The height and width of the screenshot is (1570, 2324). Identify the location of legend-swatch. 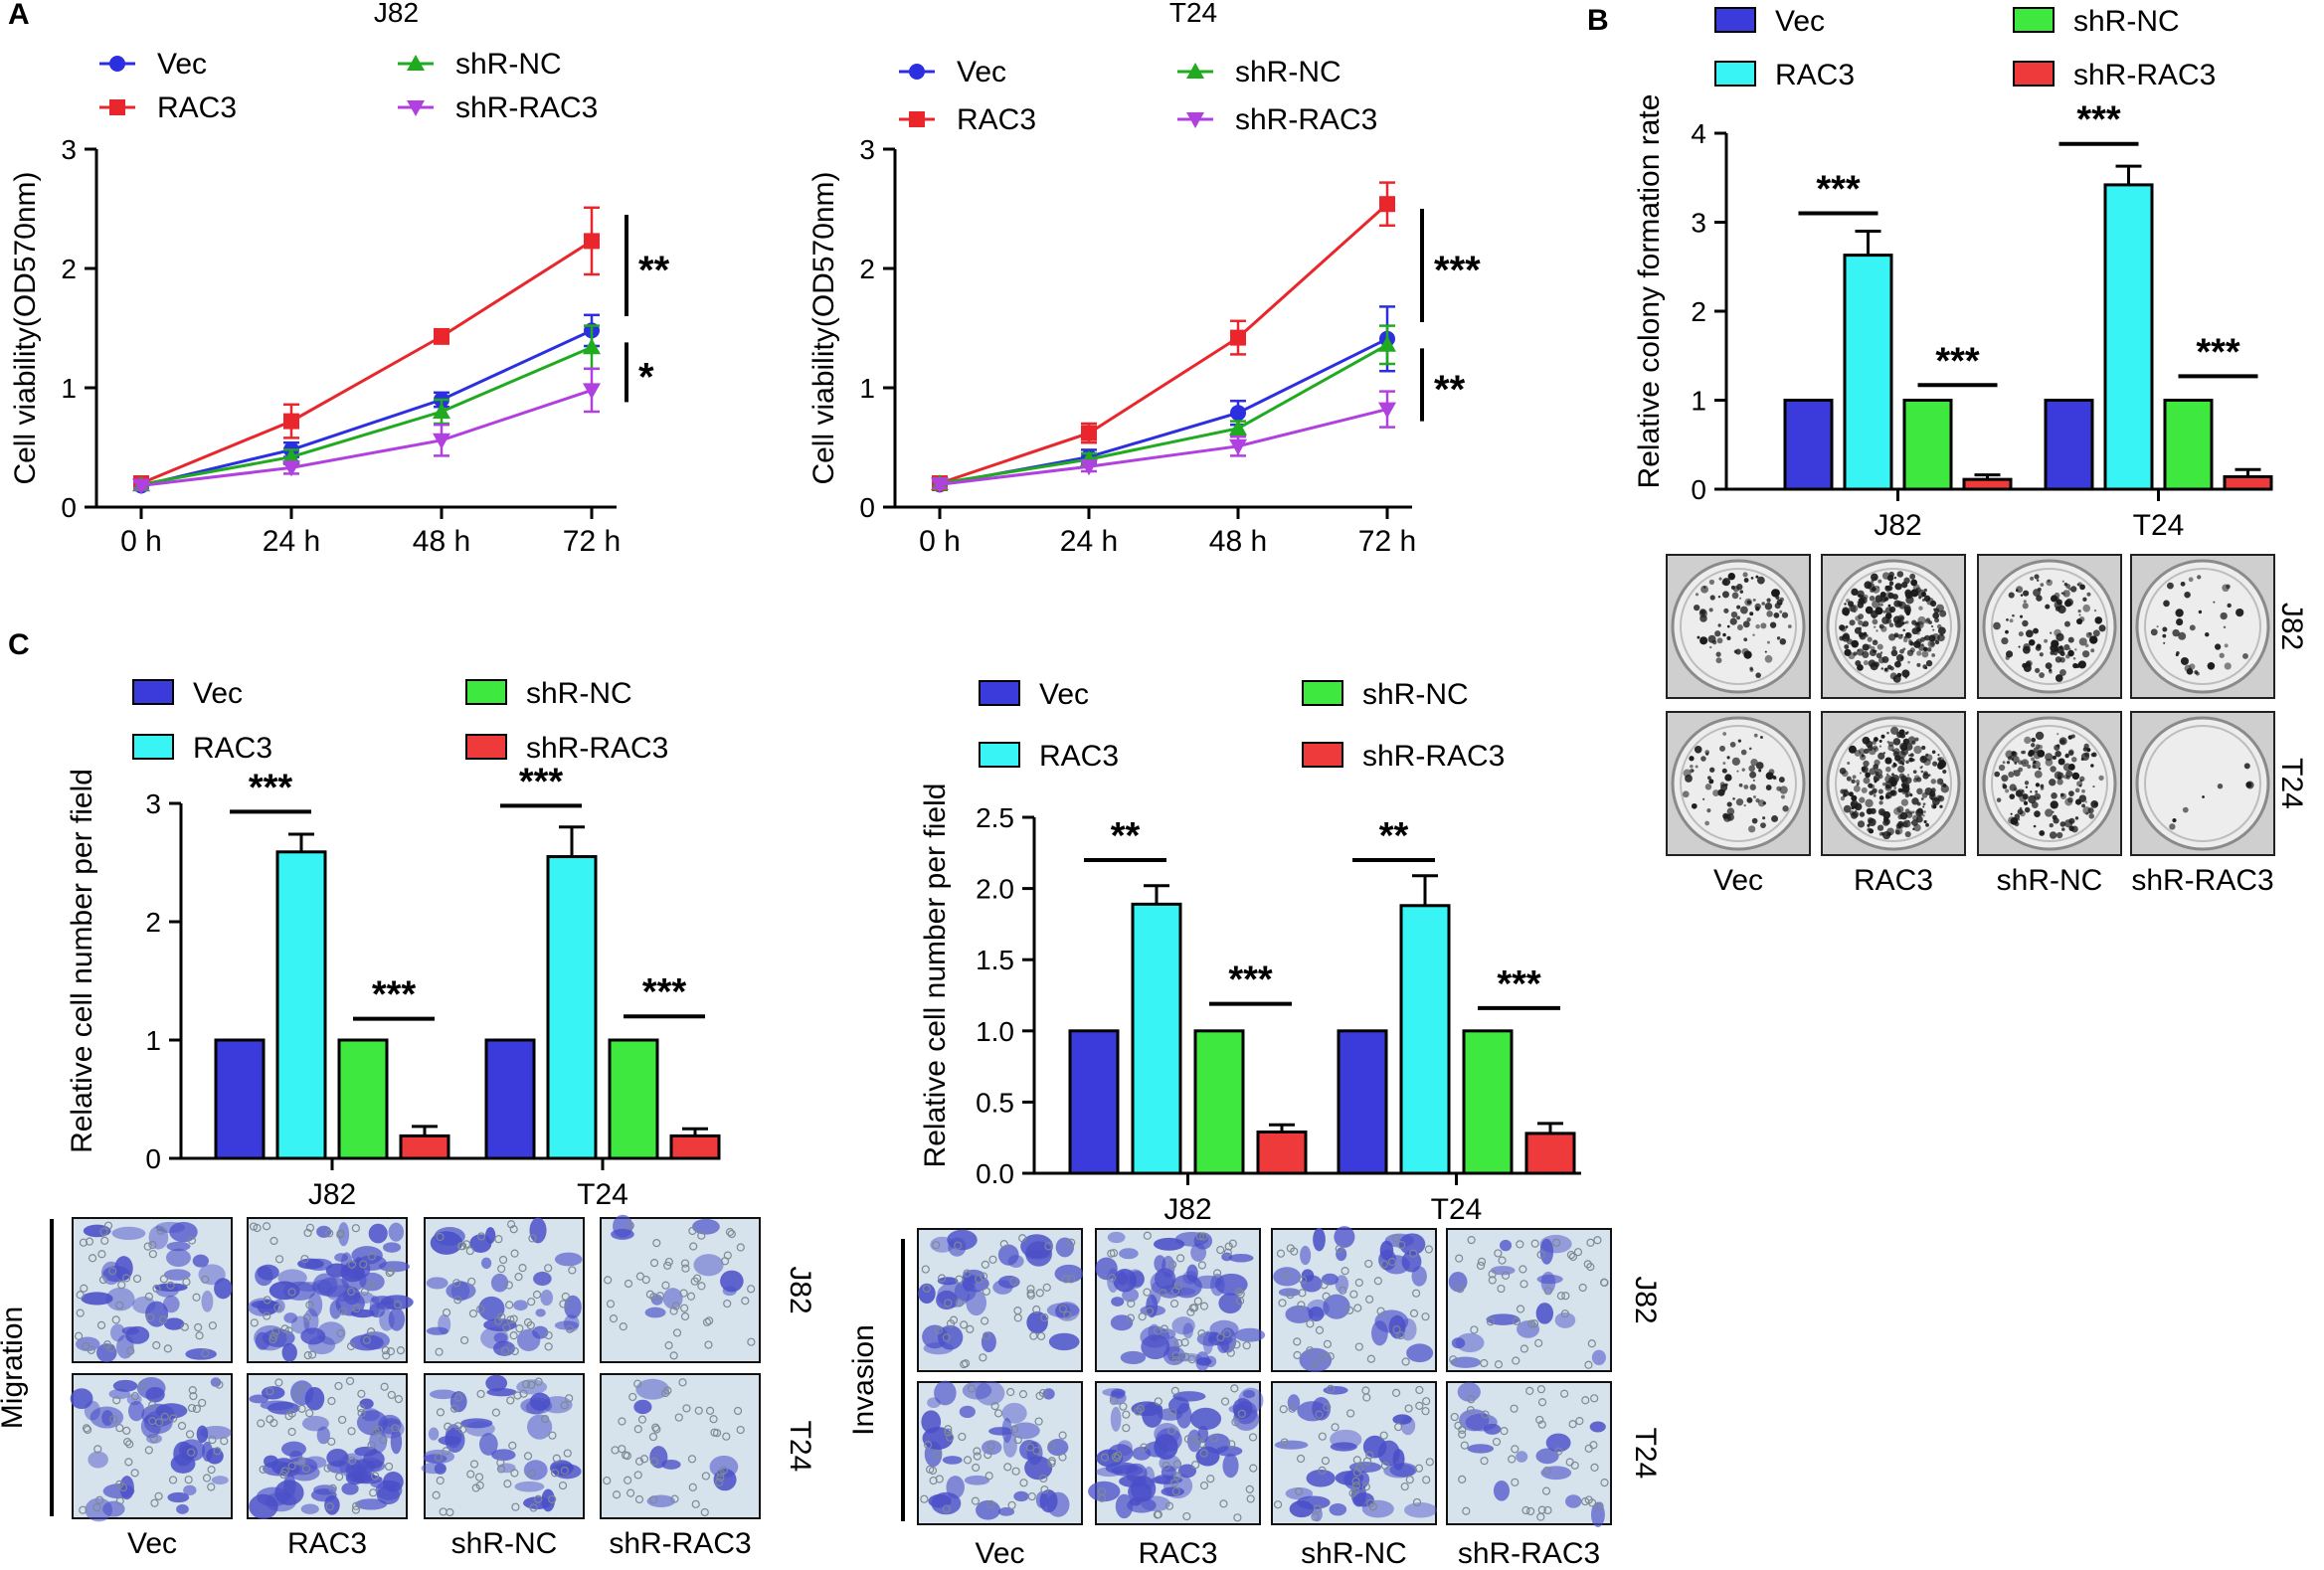
(153, 747).